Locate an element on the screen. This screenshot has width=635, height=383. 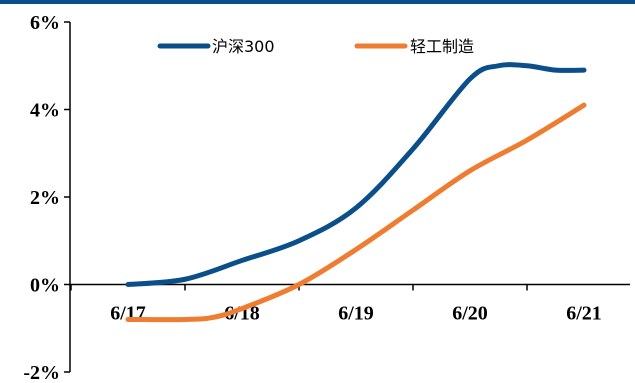
x-tick-label: 6/19 is located at coordinates (356, 314).